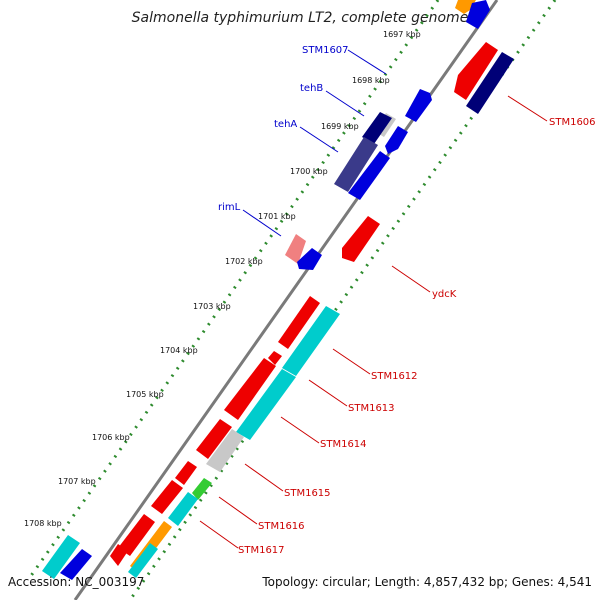 This screenshot has width=600, height=600. What do you see at coordinates (311, 88) in the screenshot?
I see `gene-label-tehb: tehB` at bounding box center [311, 88].